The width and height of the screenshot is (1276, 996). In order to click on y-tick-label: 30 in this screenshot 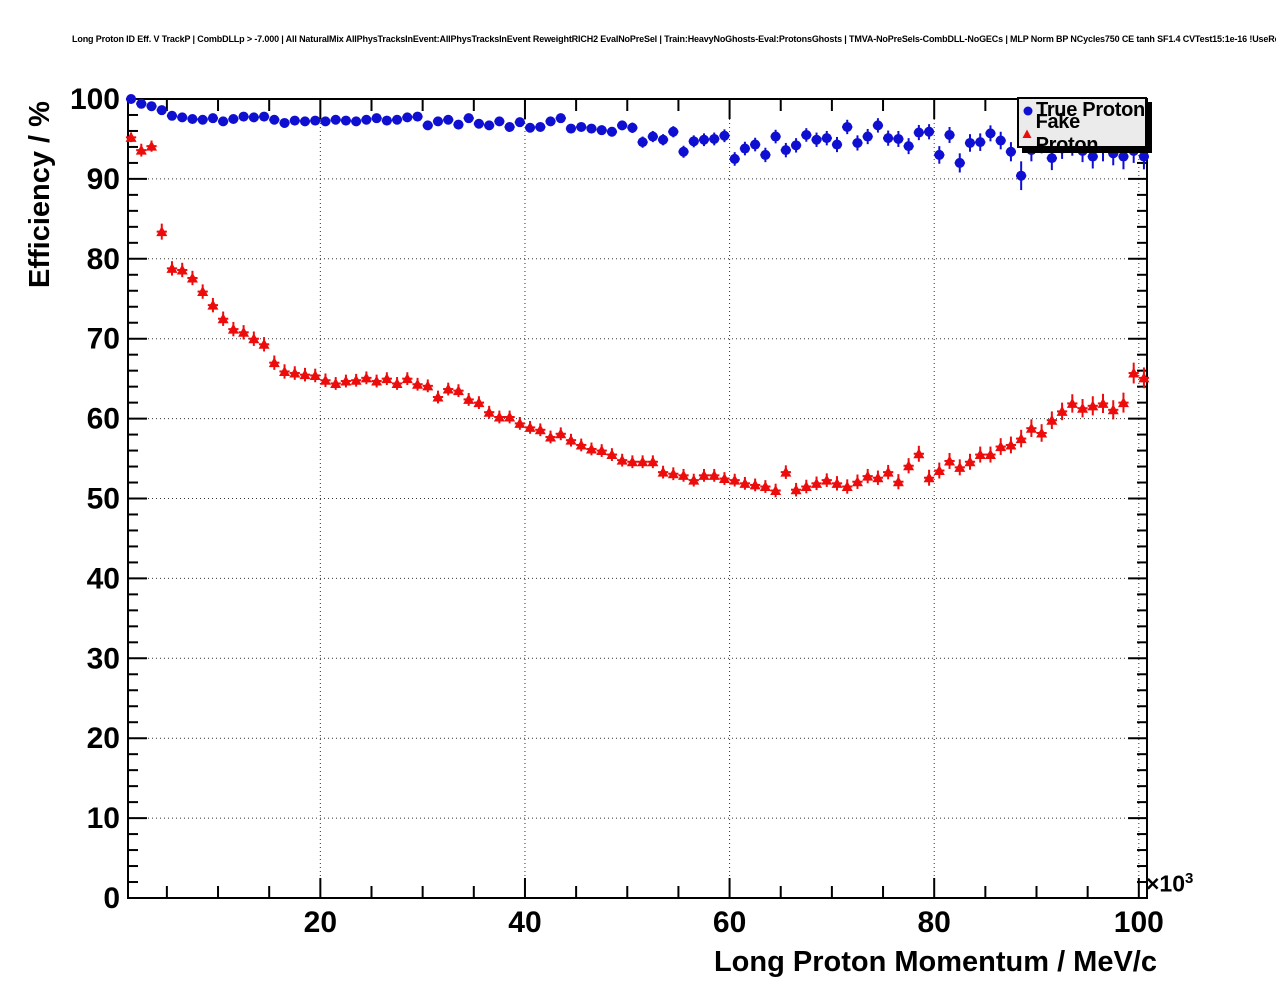, I will do `click(103, 658)`.